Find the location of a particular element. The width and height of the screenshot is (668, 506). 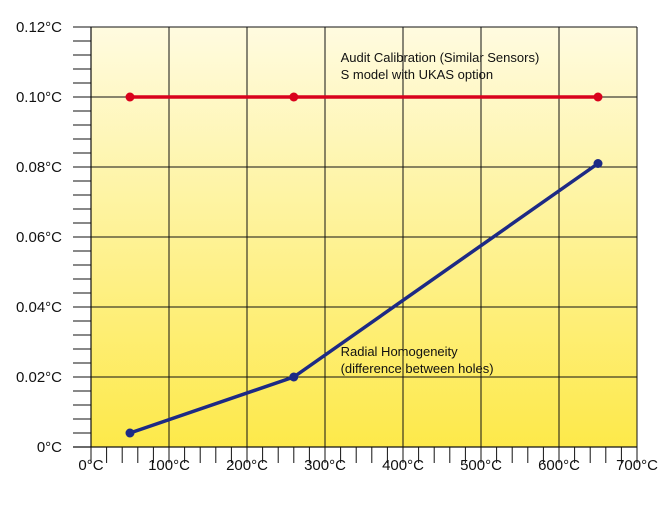

x-tick-label: 400°C is located at coordinates (403, 465).